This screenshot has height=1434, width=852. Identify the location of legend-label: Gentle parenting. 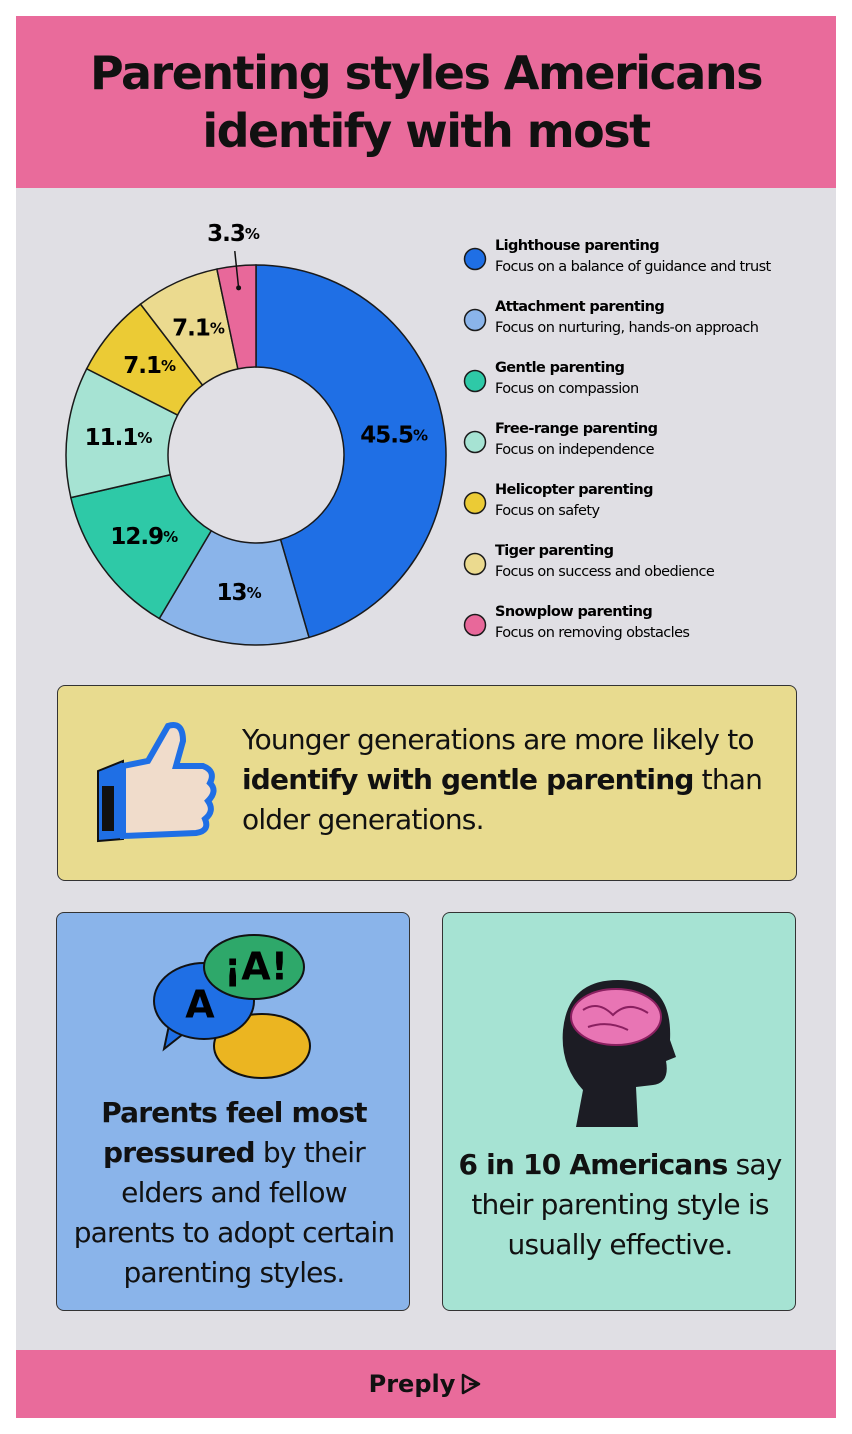
(560, 368).